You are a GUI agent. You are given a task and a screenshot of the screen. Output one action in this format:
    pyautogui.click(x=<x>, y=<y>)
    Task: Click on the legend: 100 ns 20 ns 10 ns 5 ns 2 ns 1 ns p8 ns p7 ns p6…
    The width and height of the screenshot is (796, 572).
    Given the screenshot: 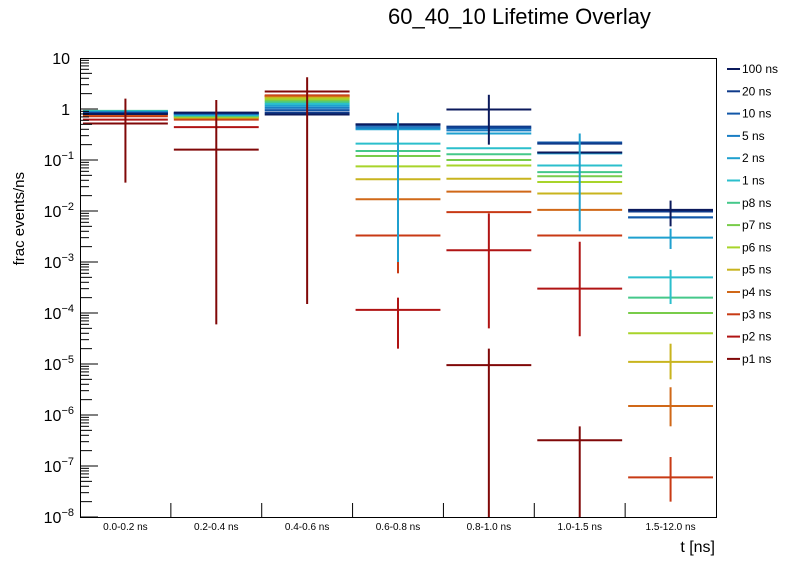 What is the action you would take?
    pyautogui.click(x=752, y=214)
    